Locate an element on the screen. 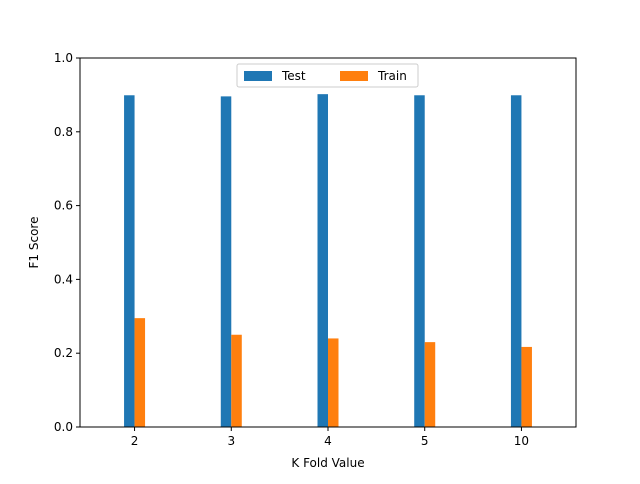 This screenshot has width=640, height=484. x-axis-label: K Fold Value is located at coordinates (327, 463).